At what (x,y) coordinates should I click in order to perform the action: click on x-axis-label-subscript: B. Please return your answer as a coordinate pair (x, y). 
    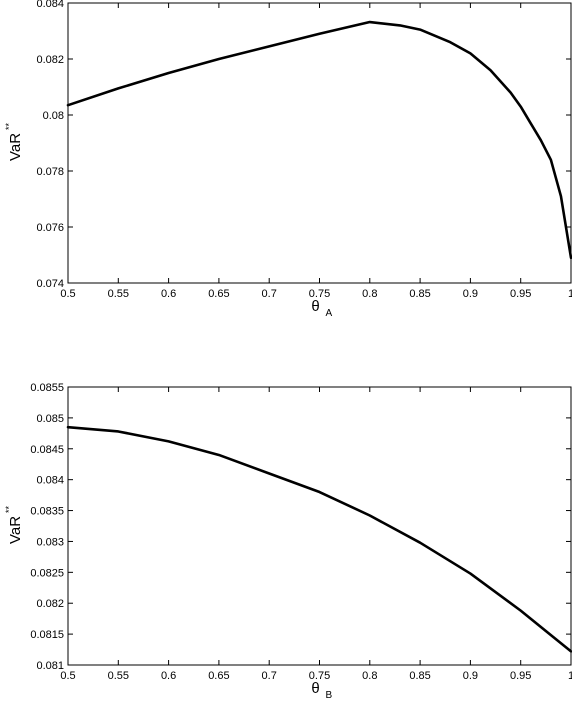
    Looking at the image, I should click on (329, 695).